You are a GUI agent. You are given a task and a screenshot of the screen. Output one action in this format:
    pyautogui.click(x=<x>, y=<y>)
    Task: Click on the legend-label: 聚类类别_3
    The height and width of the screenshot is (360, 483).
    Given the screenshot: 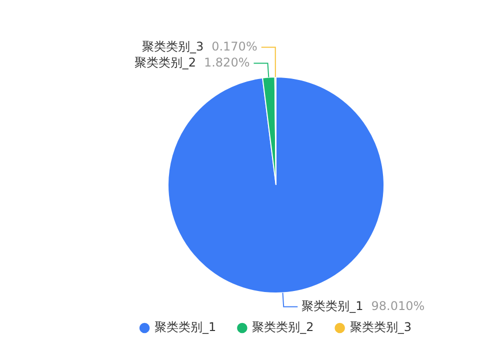 What is the action you would take?
    pyautogui.click(x=381, y=327)
    